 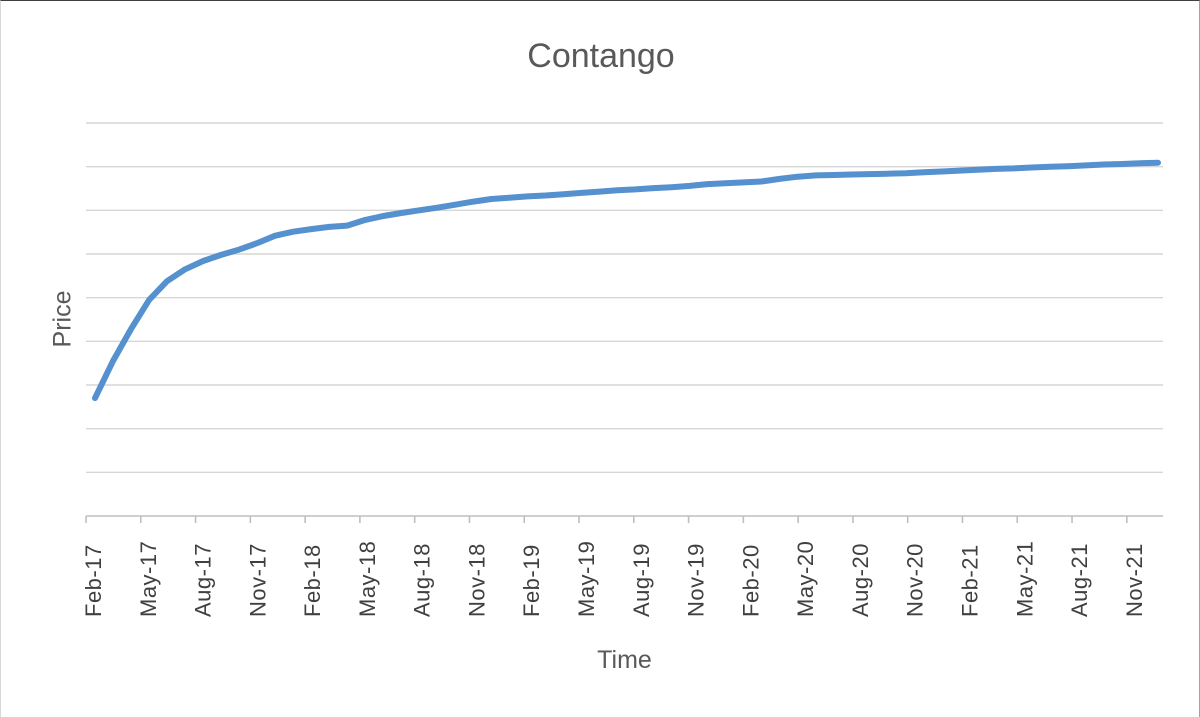 I want to click on x-axis-tick-label: May-18, so click(x=367, y=579).